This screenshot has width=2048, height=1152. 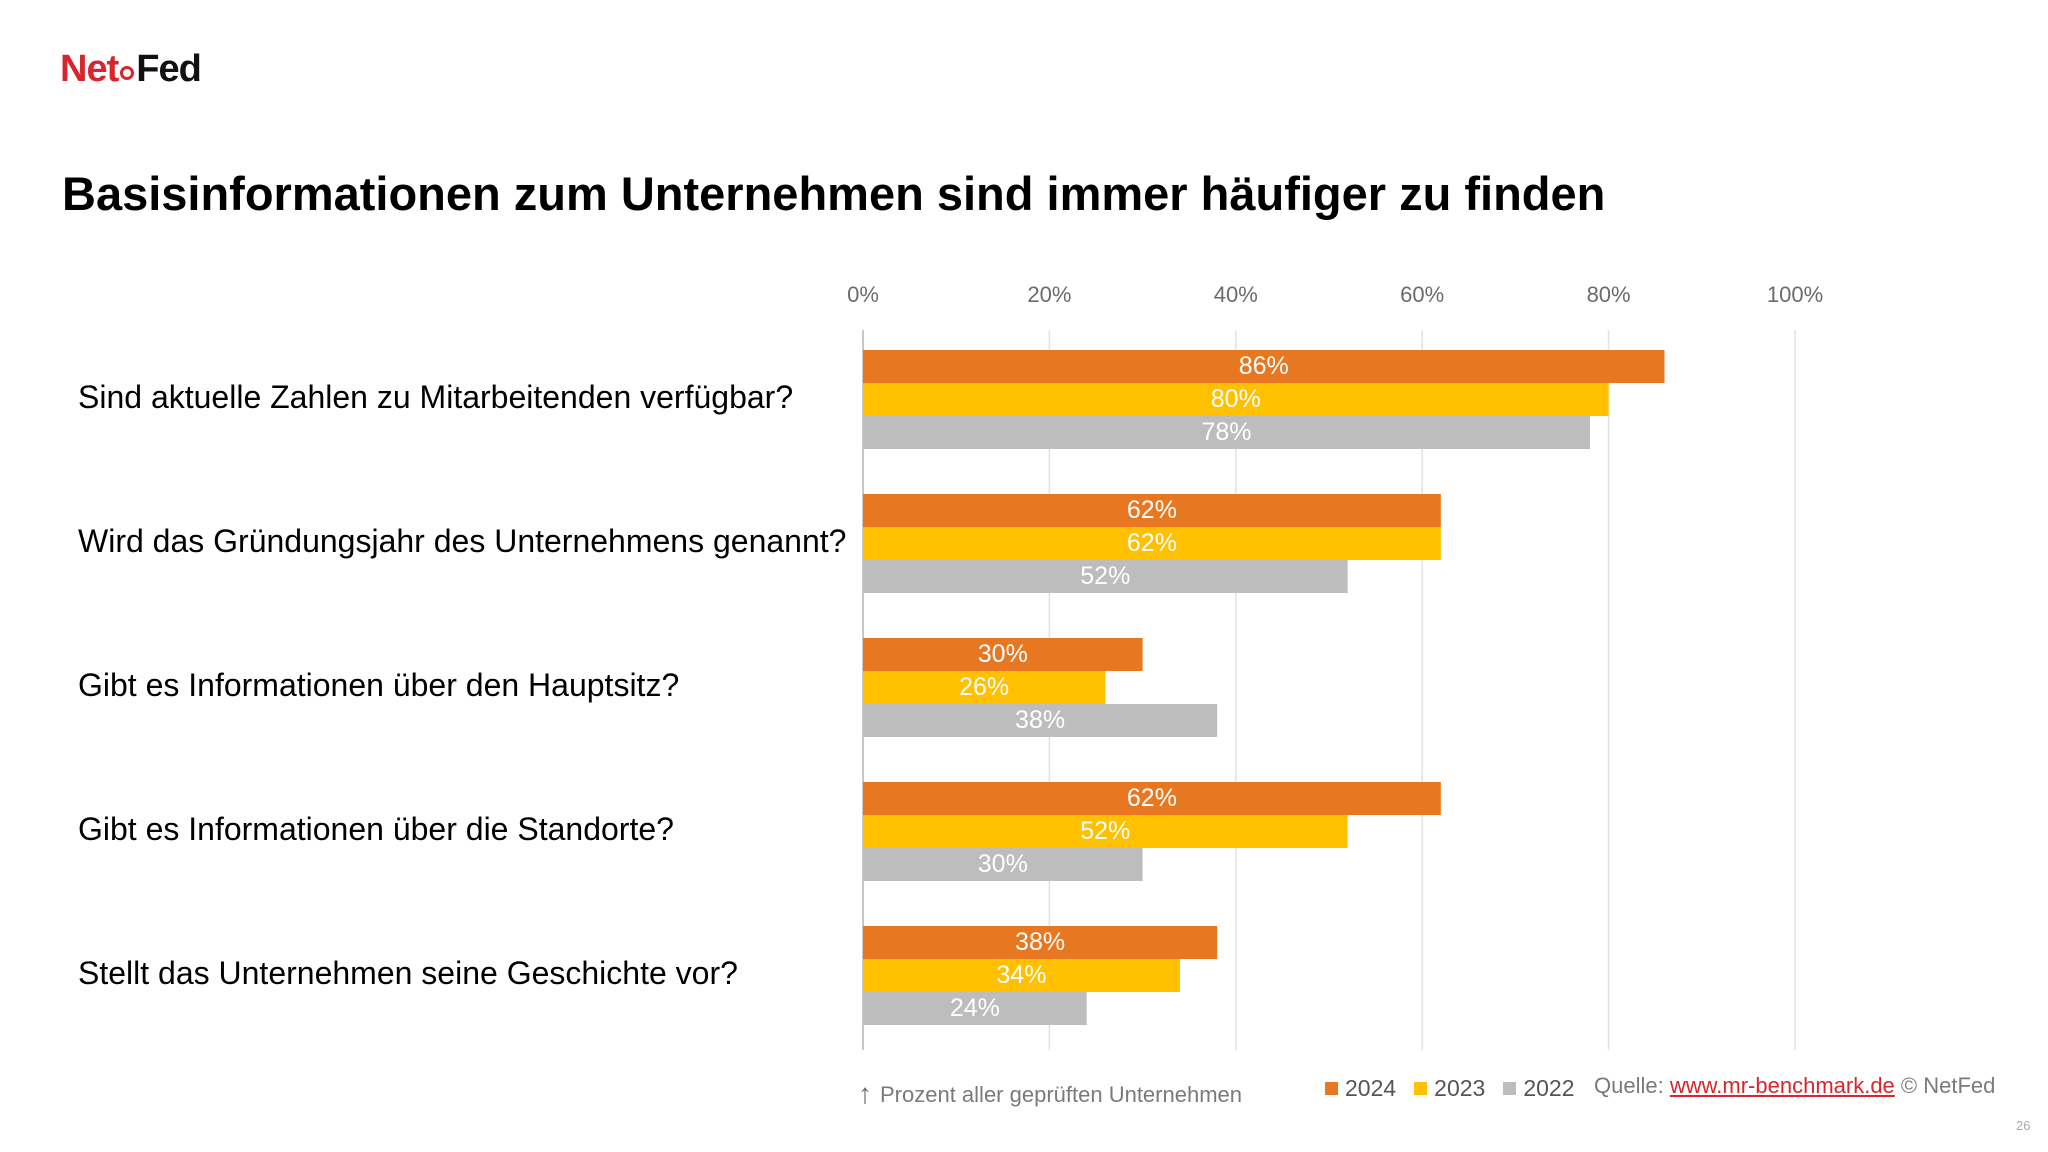 I want to click on data-label: 34%, so click(x=1021, y=975).